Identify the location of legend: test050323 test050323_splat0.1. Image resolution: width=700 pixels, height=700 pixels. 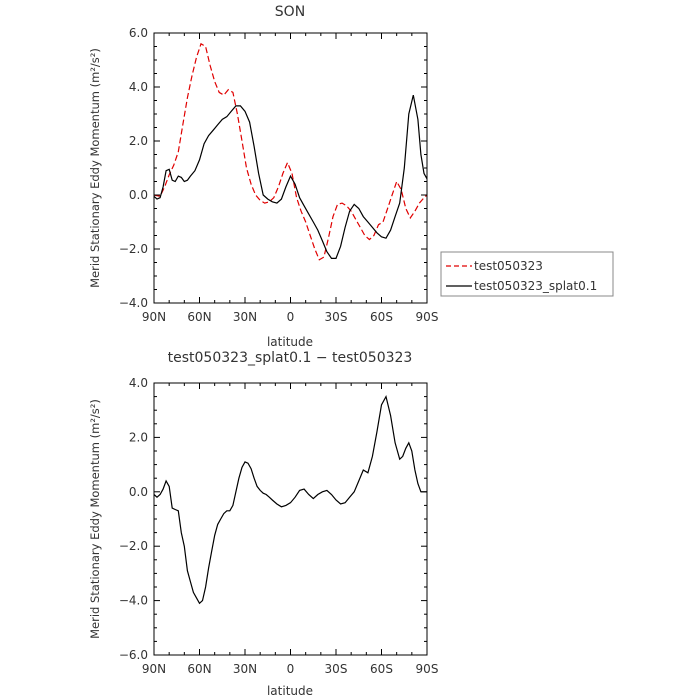
(527, 274).